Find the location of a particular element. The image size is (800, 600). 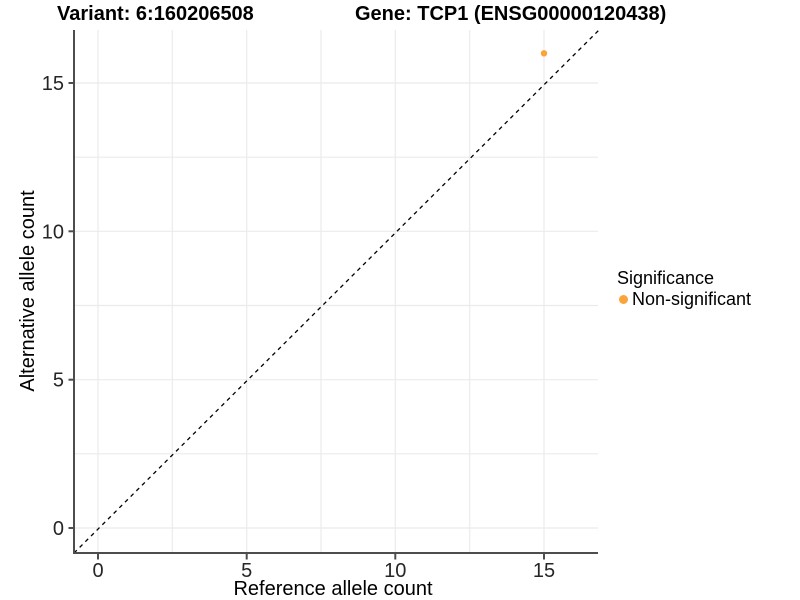

legend-entry: Non-significant is located at coordinates (684, 299).